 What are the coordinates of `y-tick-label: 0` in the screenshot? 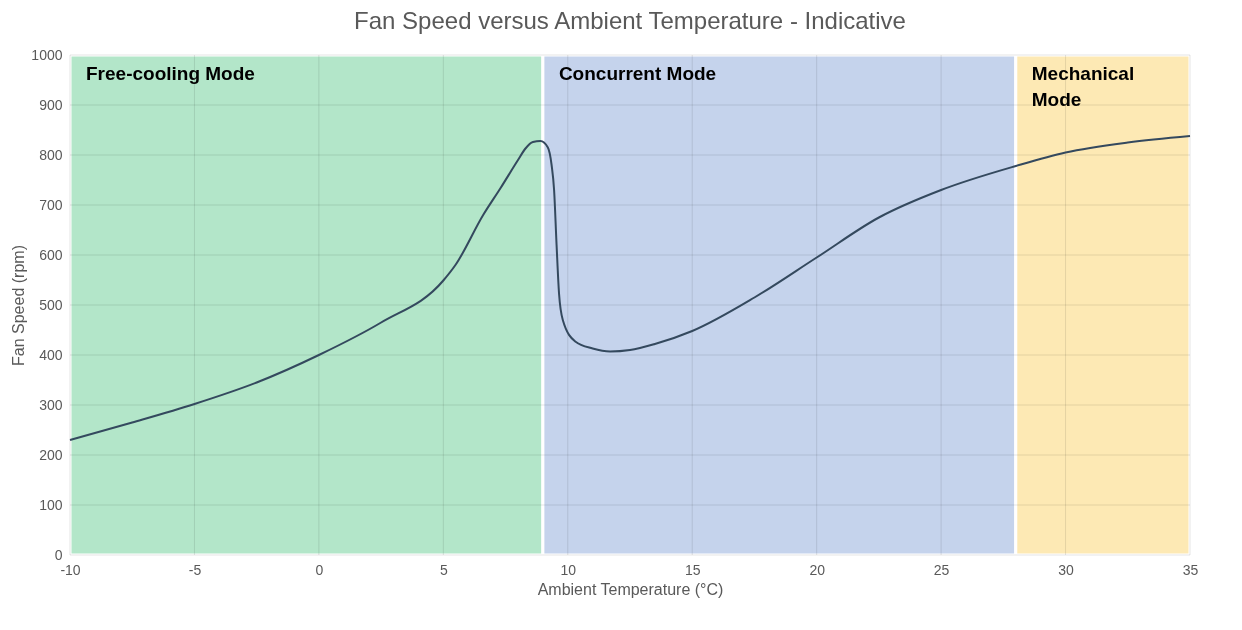 It's located at (58, 554).